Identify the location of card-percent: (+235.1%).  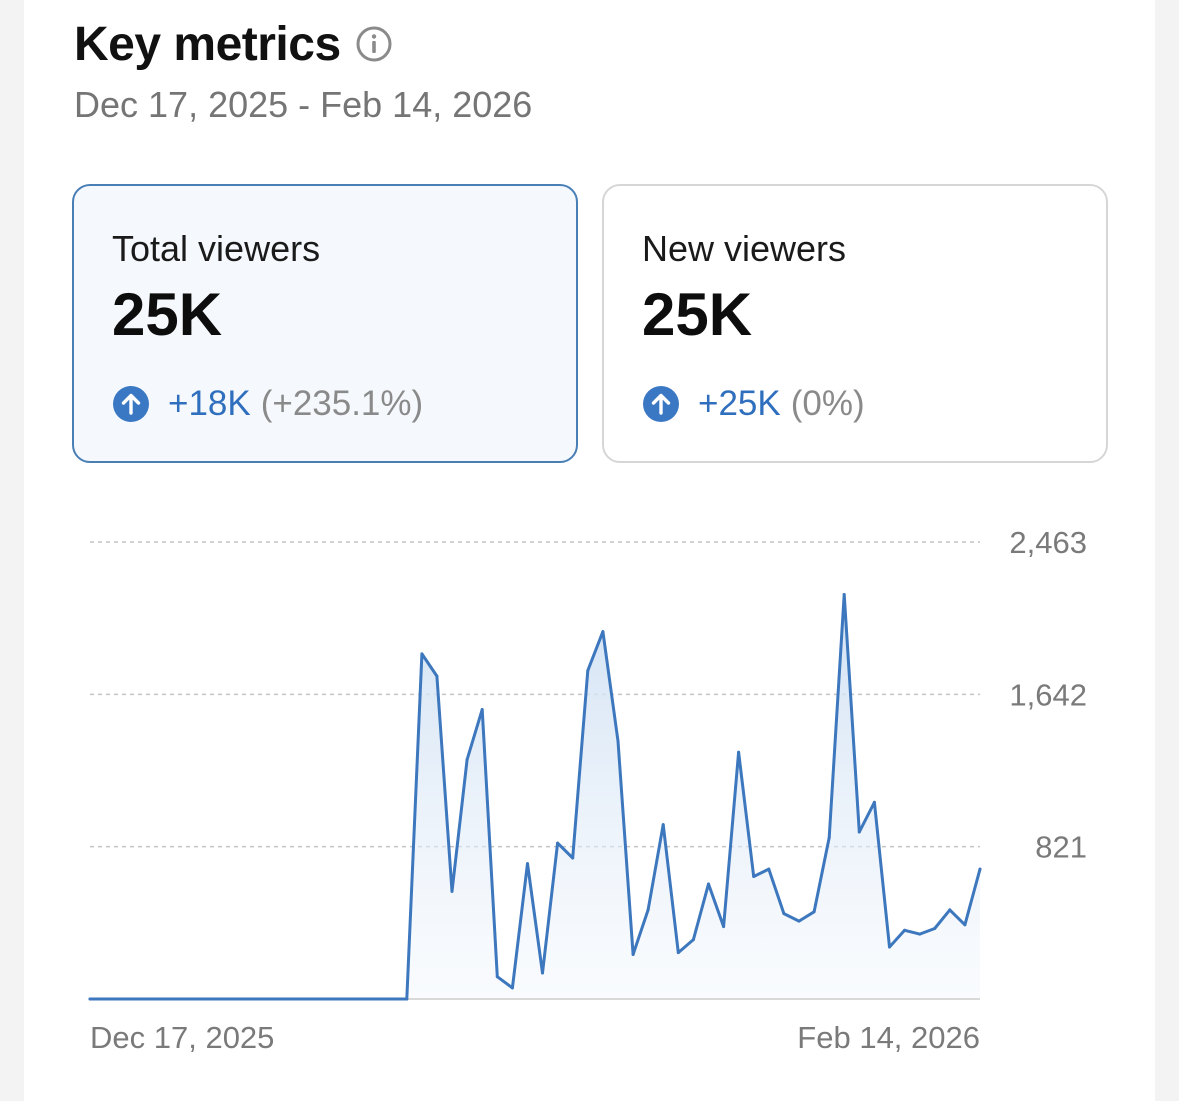
(342, 403).